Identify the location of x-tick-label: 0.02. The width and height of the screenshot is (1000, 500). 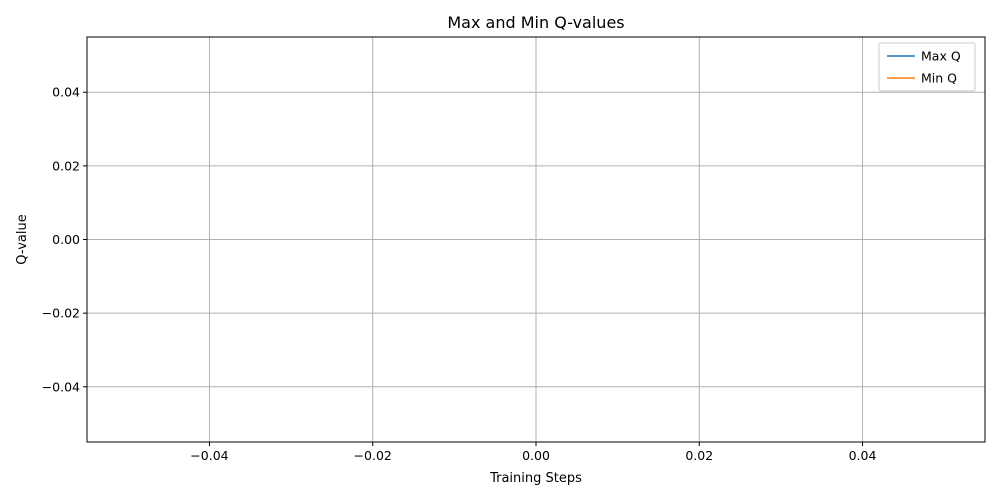
(699, 455).